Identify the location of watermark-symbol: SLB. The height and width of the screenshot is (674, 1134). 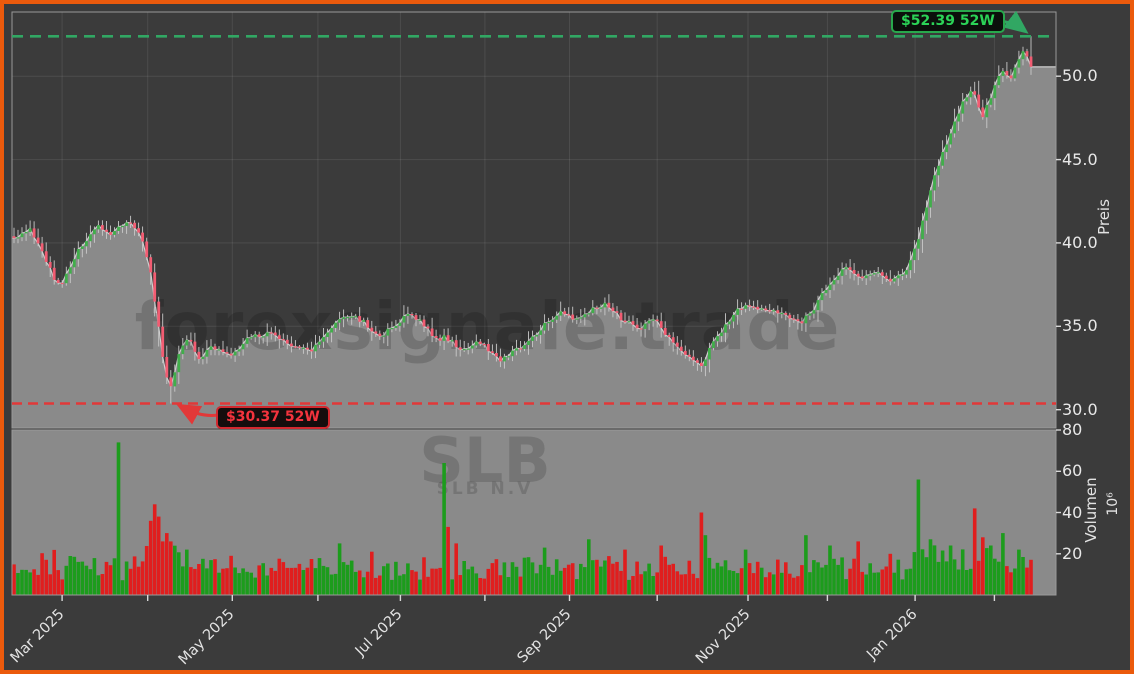
(485, 460).